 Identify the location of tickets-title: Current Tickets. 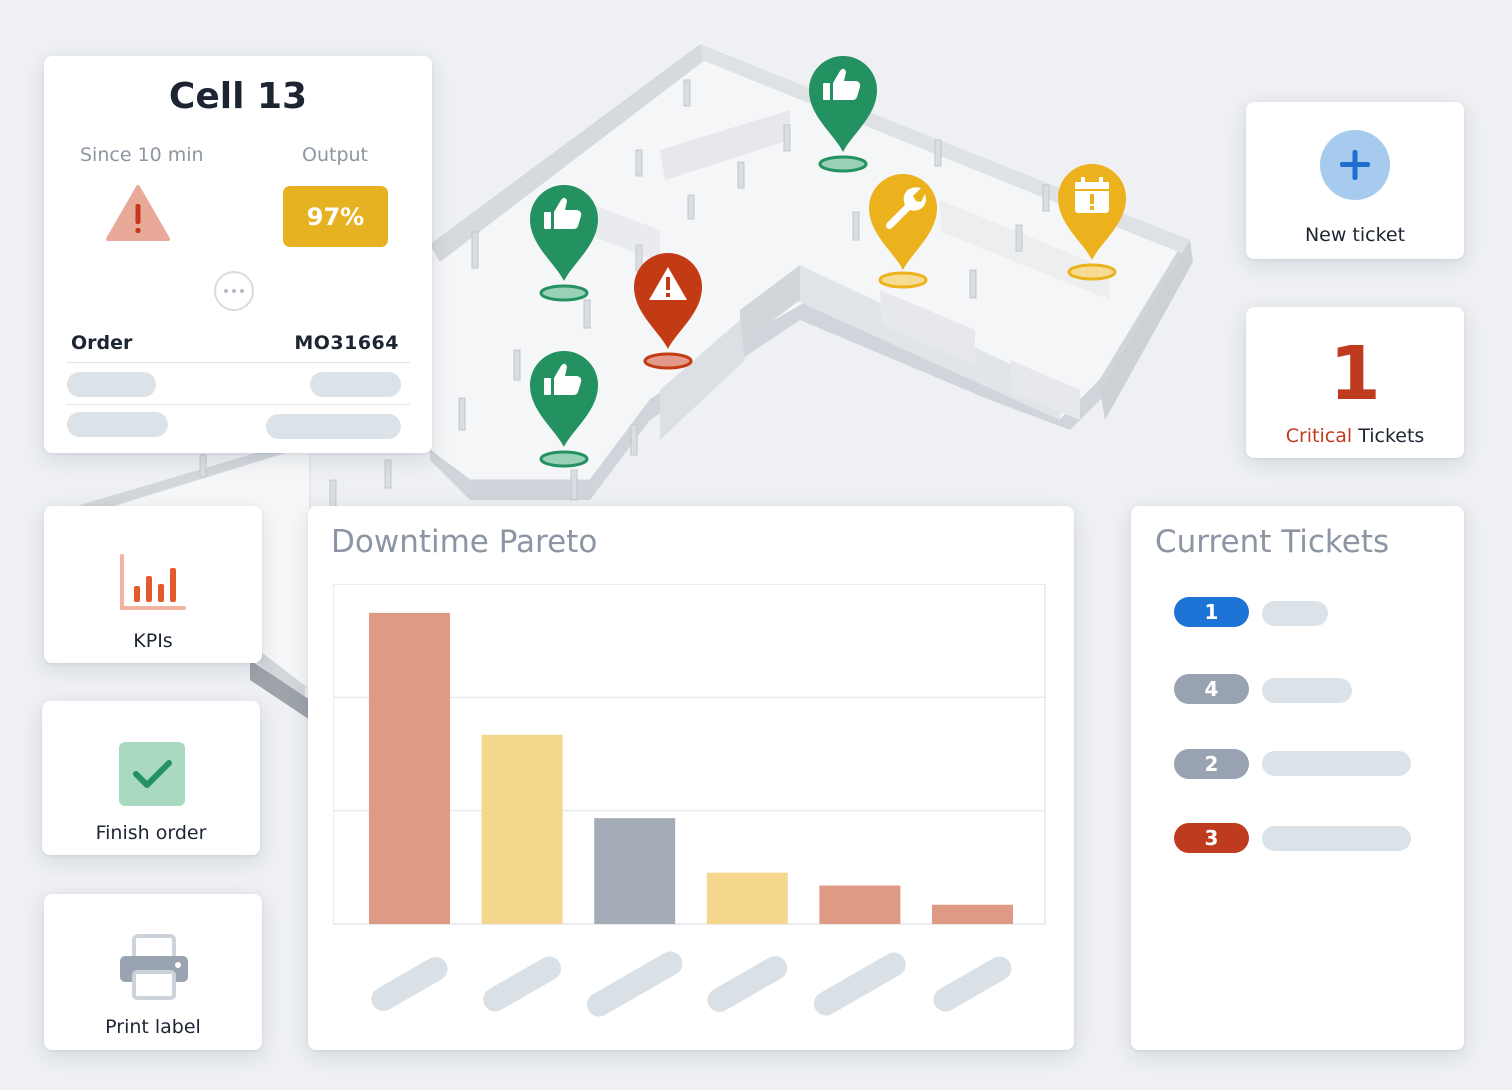
(1272, 542).